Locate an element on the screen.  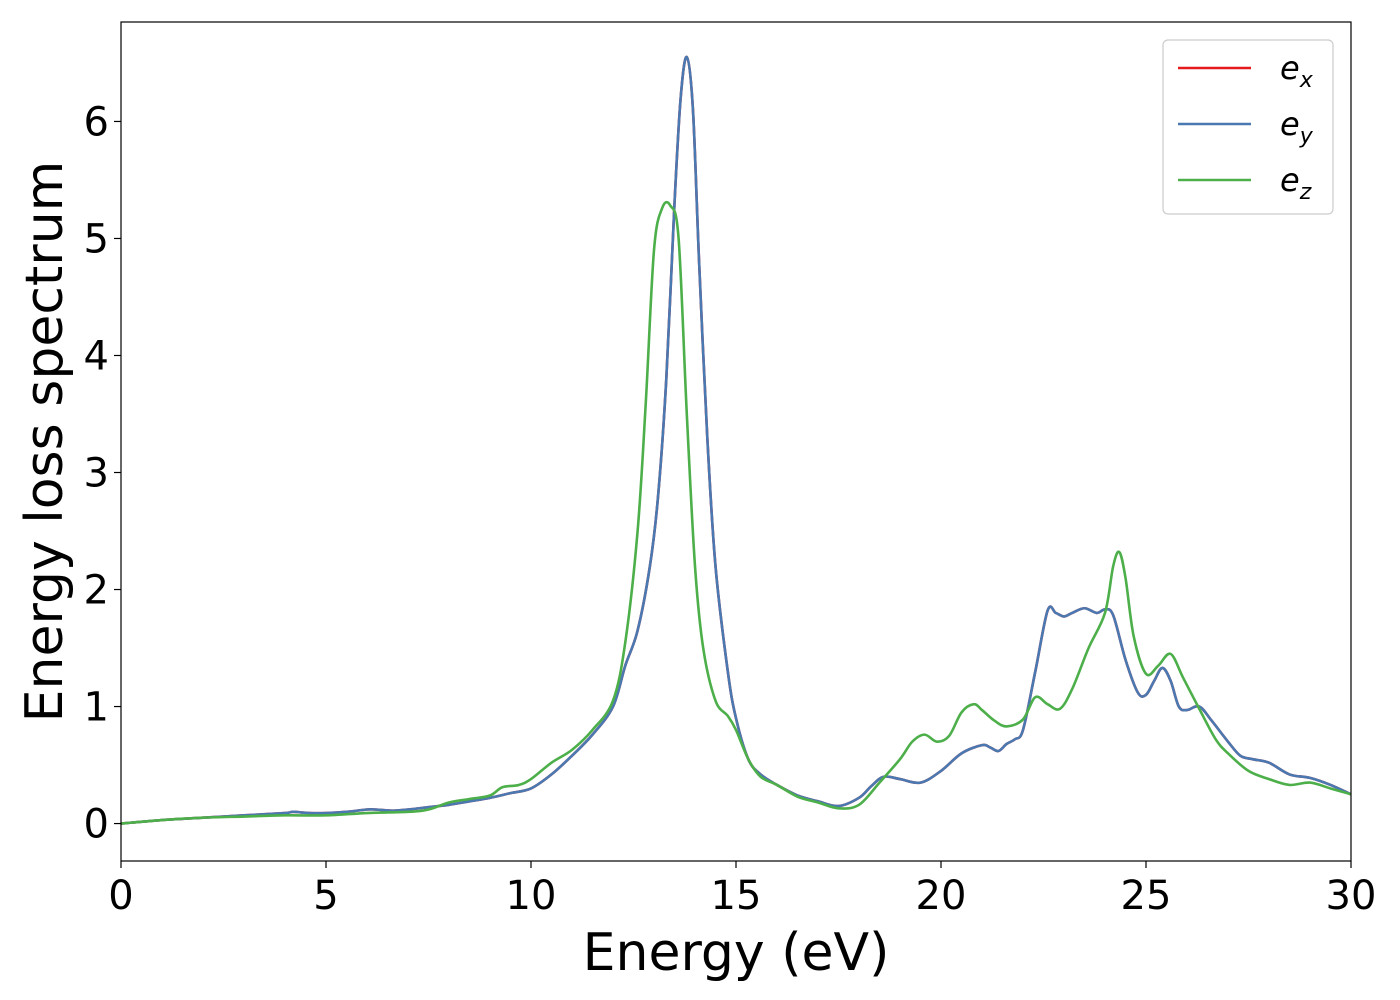
legend: ex ey ez is located at coordinates (1248, 127).